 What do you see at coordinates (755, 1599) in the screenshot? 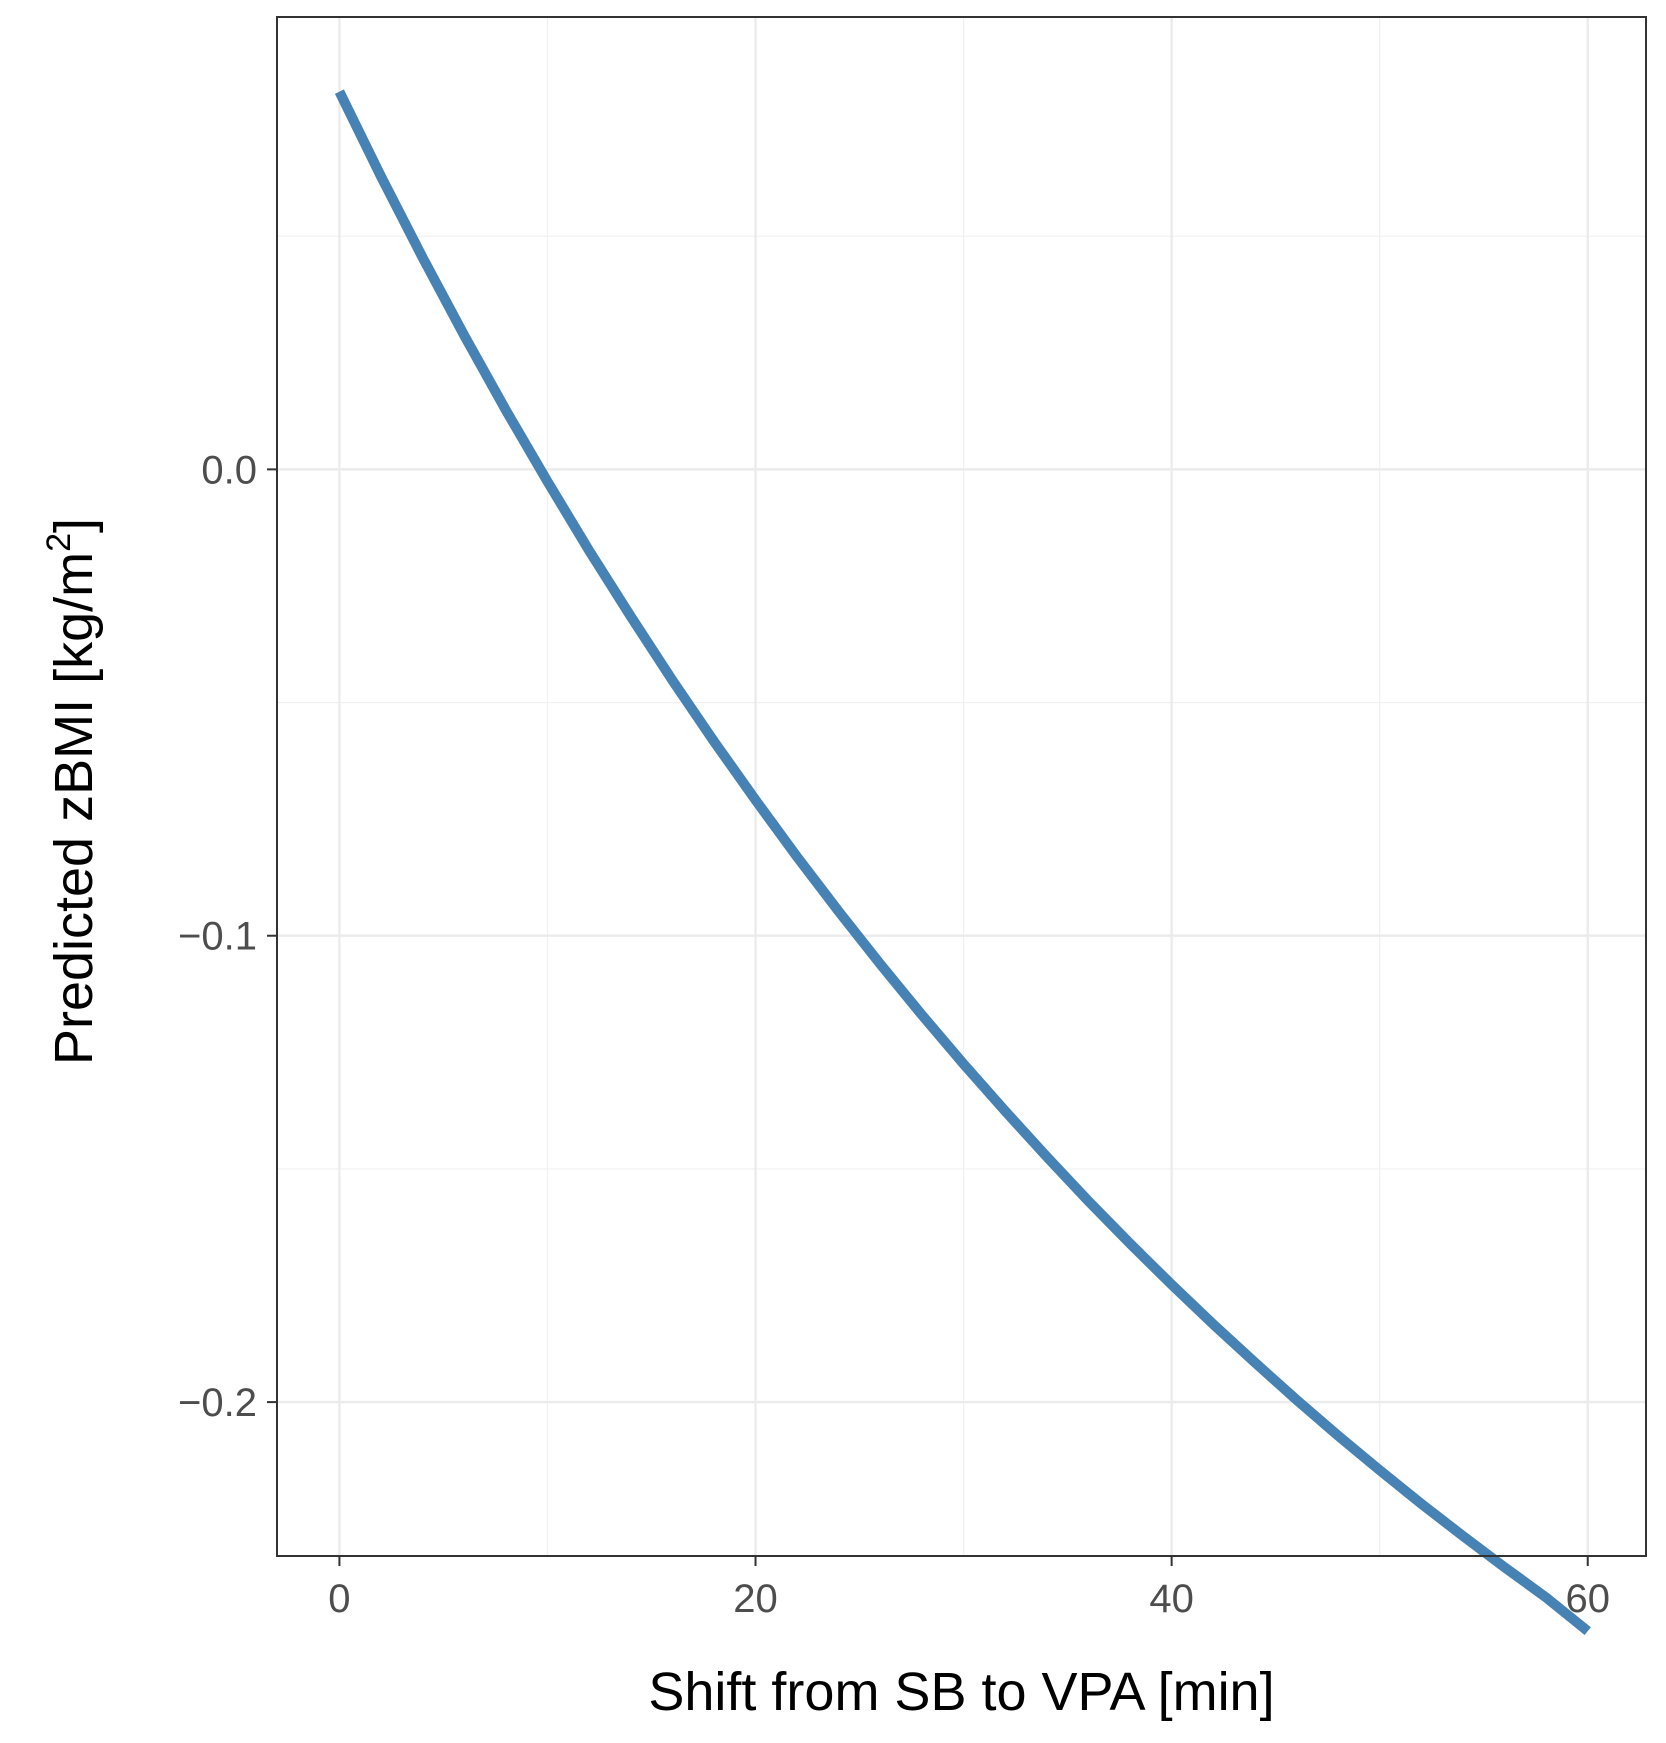
I see `x-tick-label: 20` at bounding box center [755, 1599].